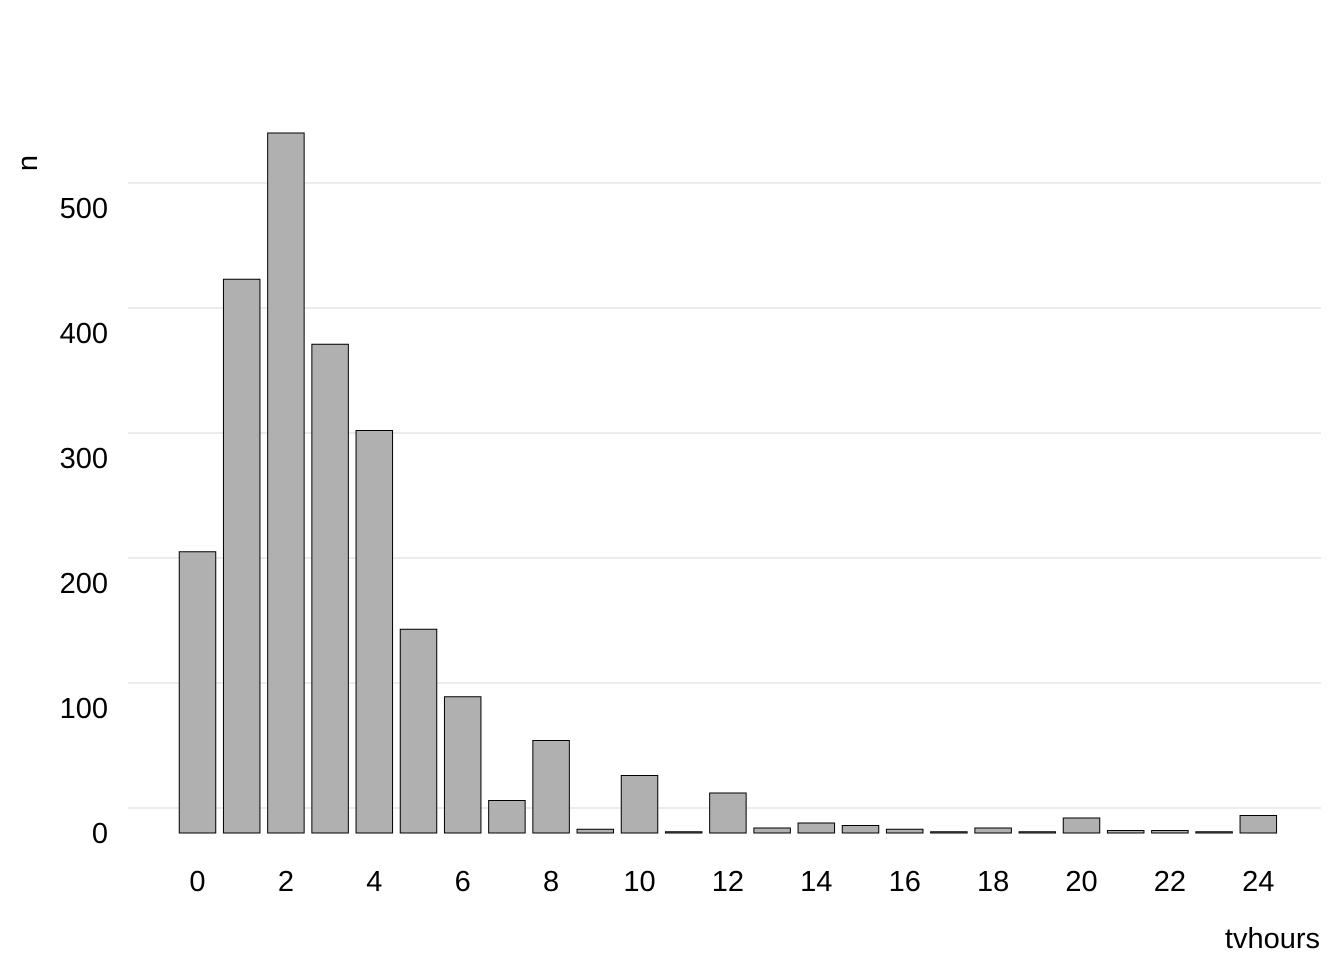  Describe the element at coordinates (816, 882) in the screenshot. I see `x-tick-label: 14` at that location.